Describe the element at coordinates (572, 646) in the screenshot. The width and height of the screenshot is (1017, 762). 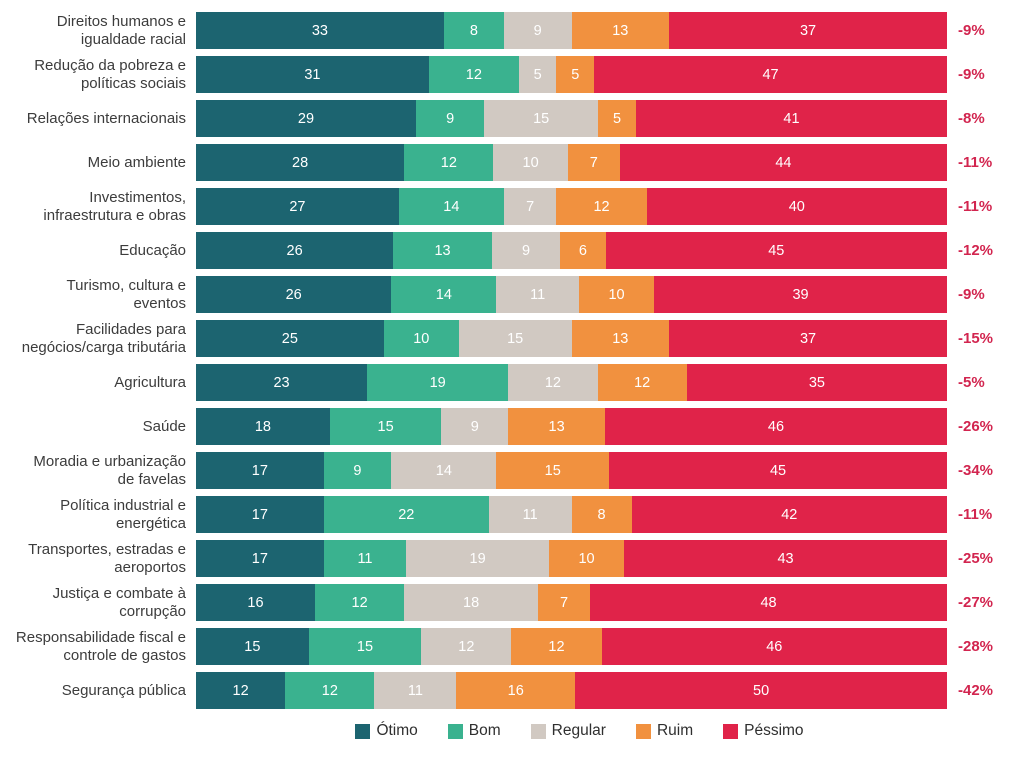
I see `stacked-bar: 15 15 12 12 46` at that location.